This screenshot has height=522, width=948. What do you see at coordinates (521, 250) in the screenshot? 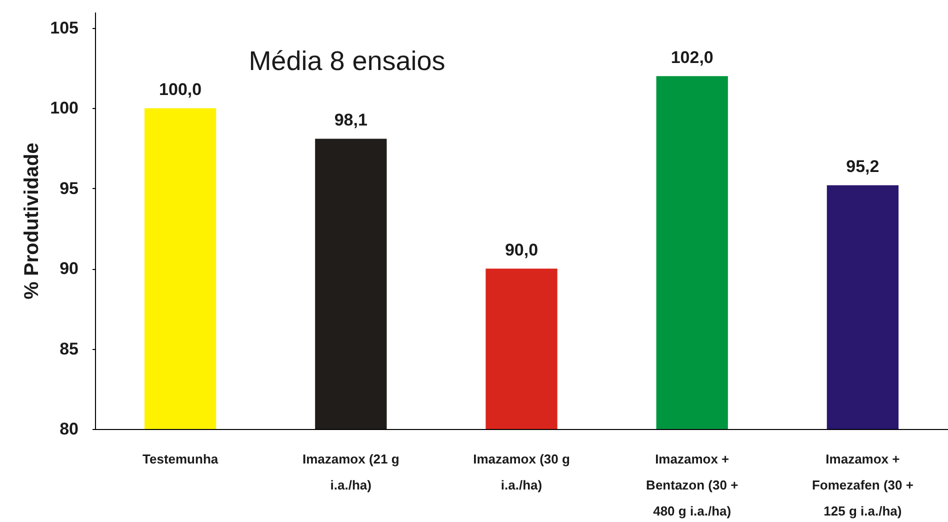
I see `data-label: 90,0` at bounding box center [521, 250].